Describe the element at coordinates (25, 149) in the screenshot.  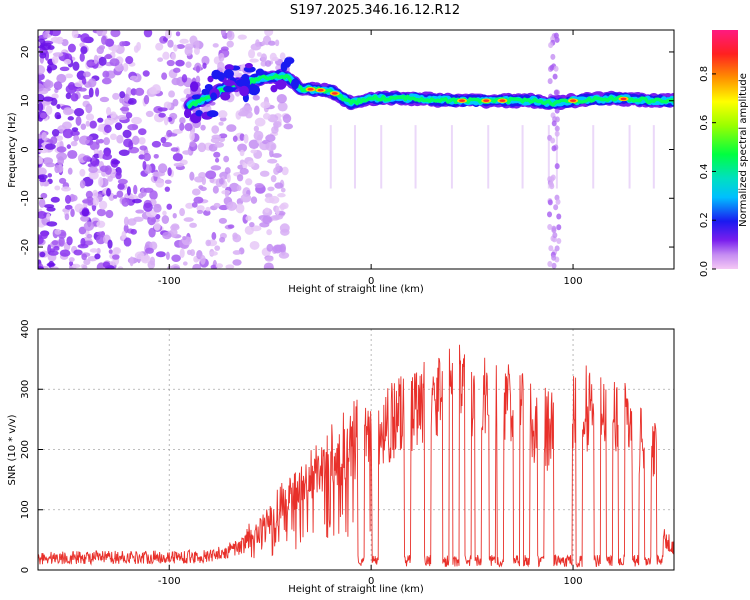
I see `spec-ytick-label: 0` at that location.